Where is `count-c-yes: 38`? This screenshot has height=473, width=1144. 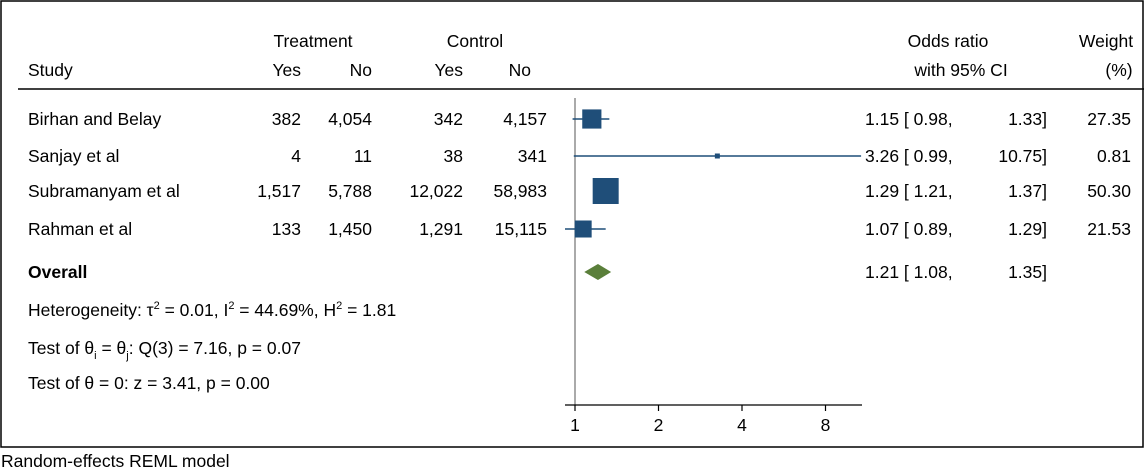
count-c-yes: 38 is located at coordinates (453, 156).